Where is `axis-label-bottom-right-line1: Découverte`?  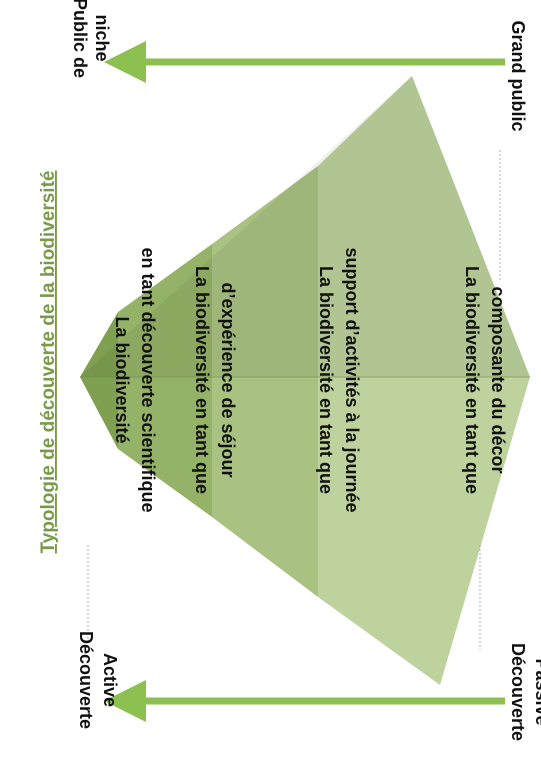
axis-label-bottom-right-line1: Découverte is located at coordinates (518, 692).